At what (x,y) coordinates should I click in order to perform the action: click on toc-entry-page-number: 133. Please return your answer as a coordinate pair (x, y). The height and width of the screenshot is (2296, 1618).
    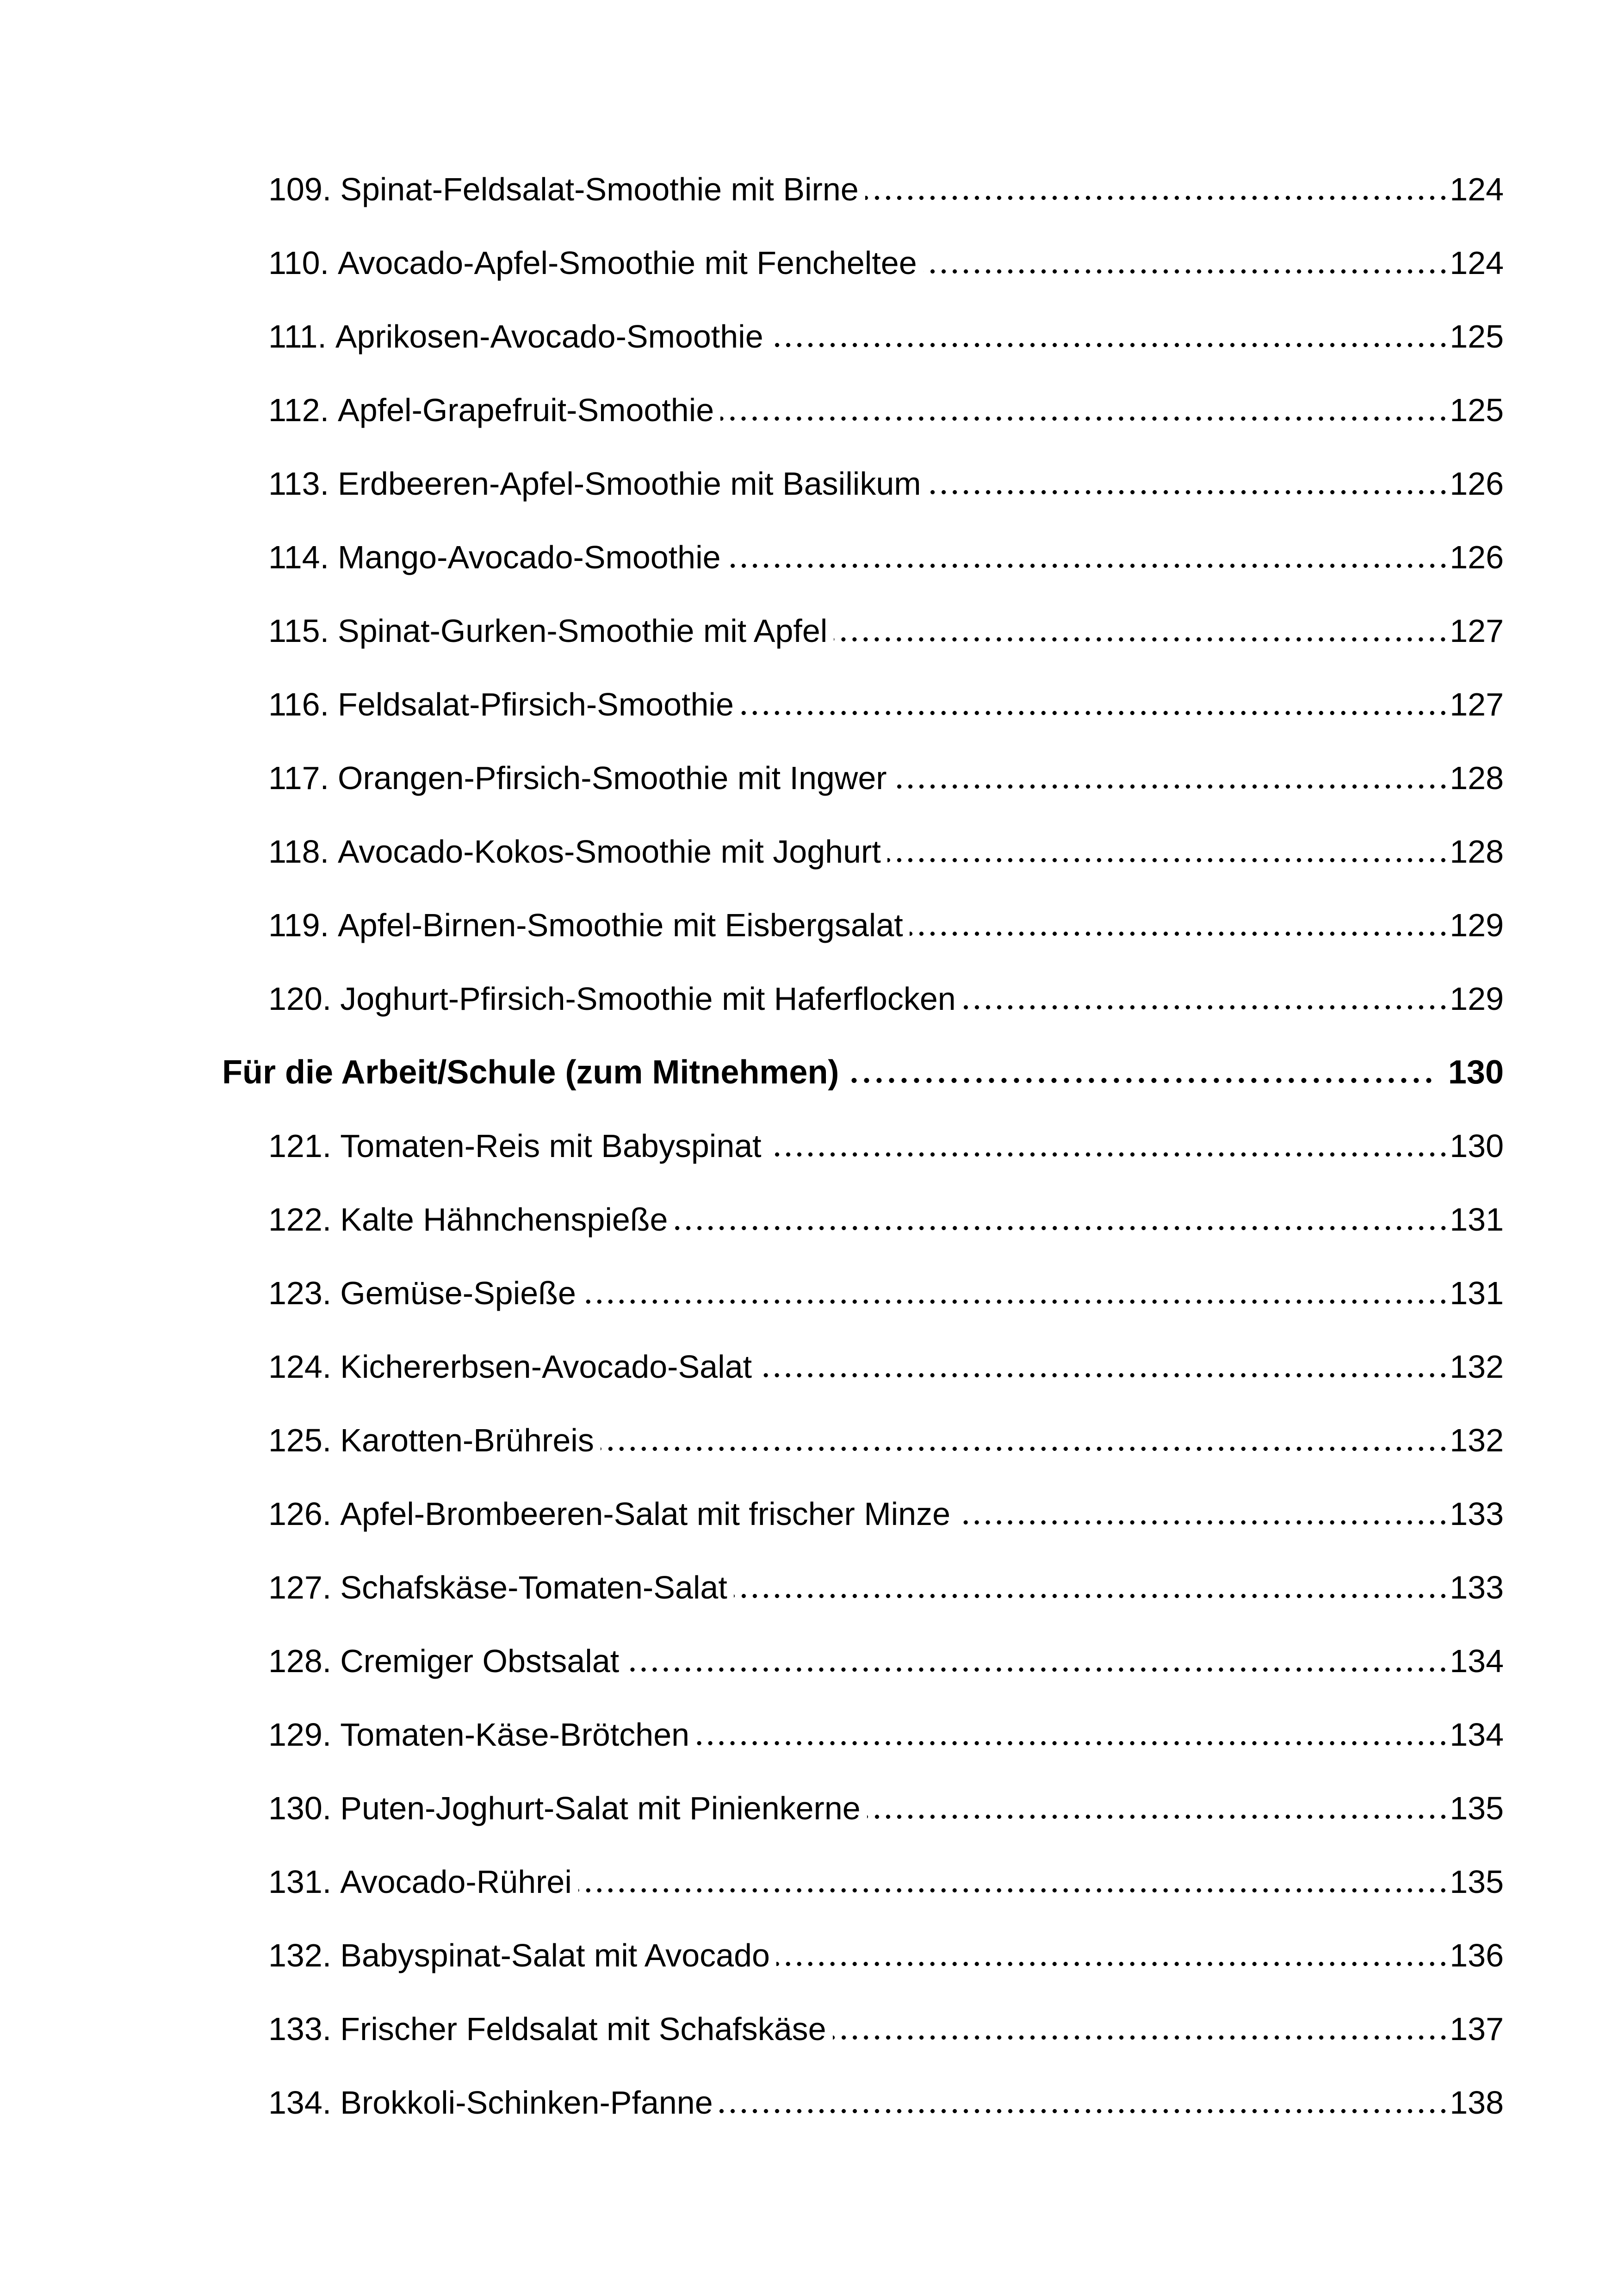
    Looking at the image, I should click on (1477, 1587).